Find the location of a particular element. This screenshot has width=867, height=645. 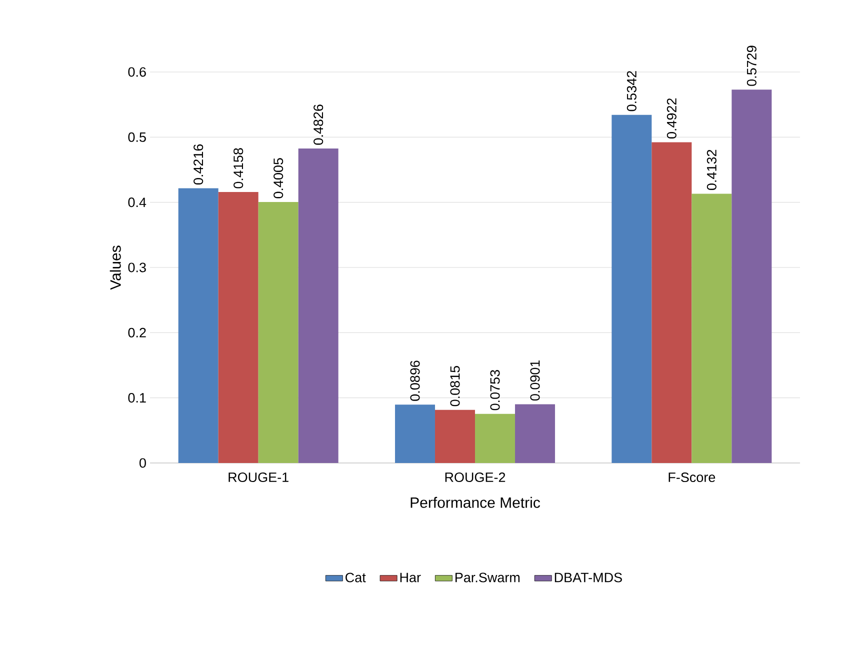

y-tick-label: 0.4 is located at coordinates (137, 203).